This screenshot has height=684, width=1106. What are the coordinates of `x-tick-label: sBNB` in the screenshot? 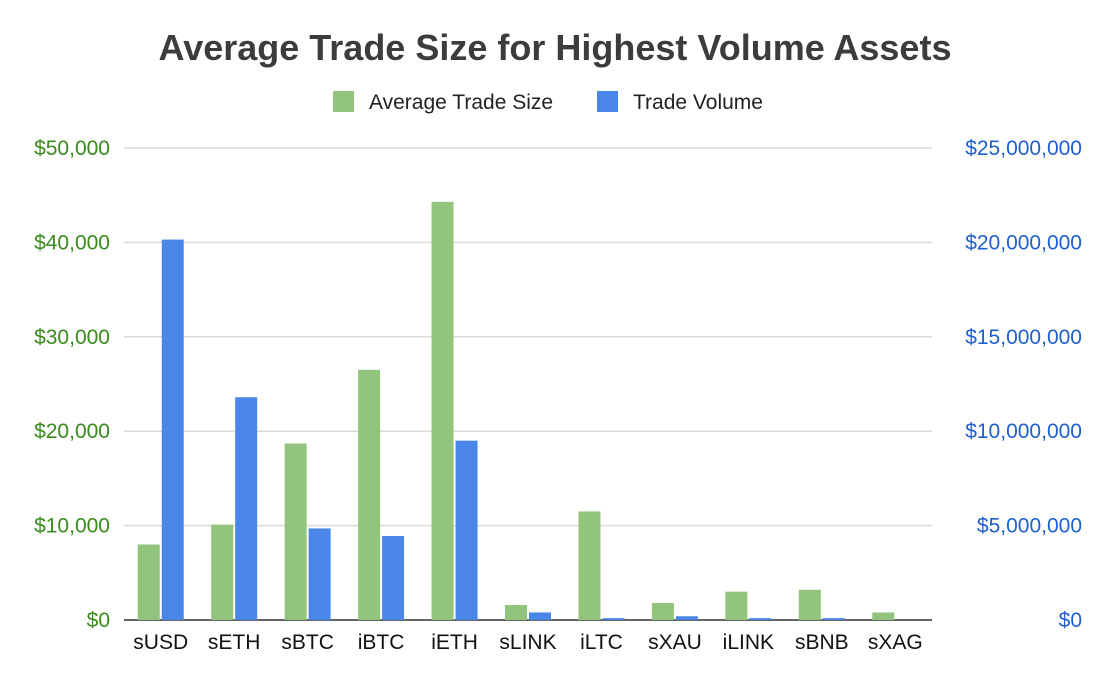 It's located at (822, 642).